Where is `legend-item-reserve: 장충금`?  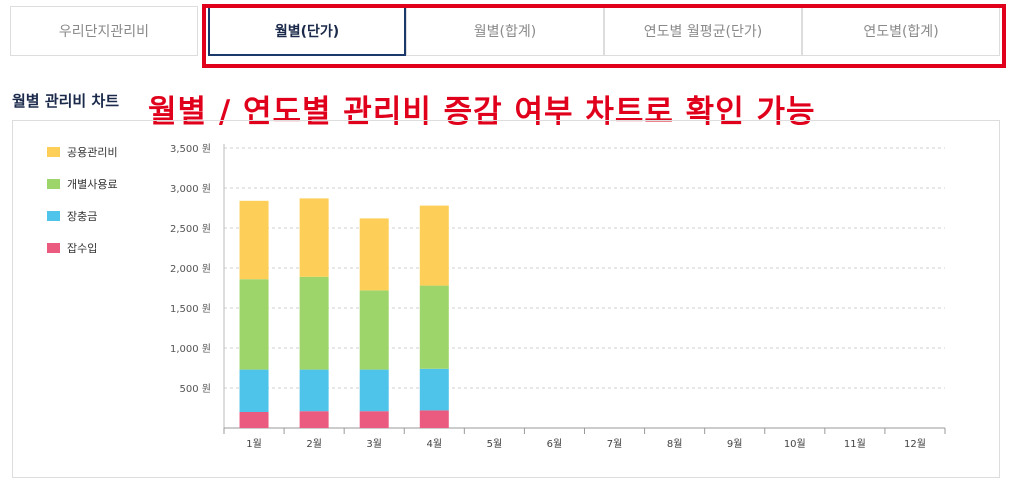
legend-item-reserve: 장충금 is located at coordinates (82, 216).